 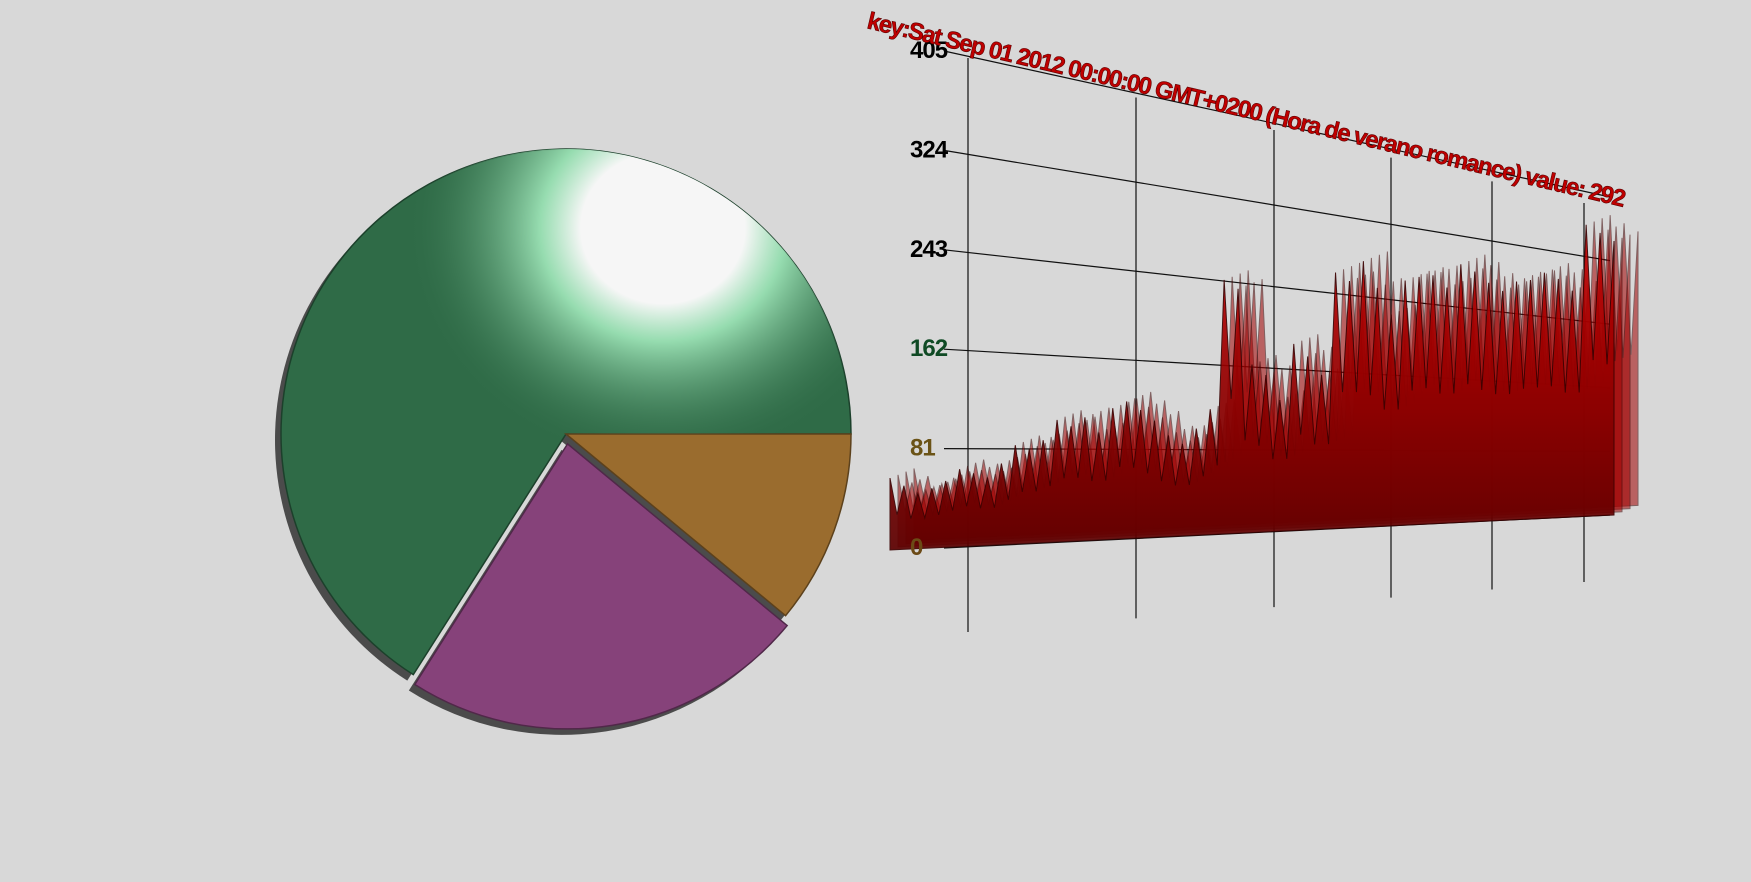 I want to click on y-tick-label: 162, so click(x=929, y=348).